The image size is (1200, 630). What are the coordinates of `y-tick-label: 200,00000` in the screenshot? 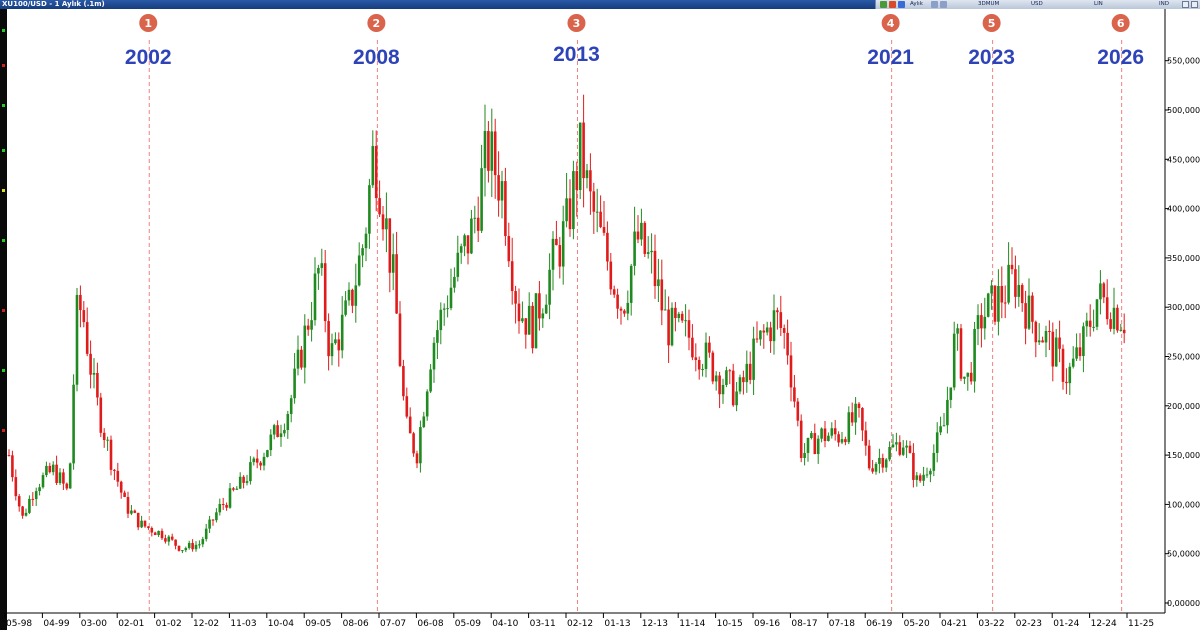 It's located at (1183, 406).